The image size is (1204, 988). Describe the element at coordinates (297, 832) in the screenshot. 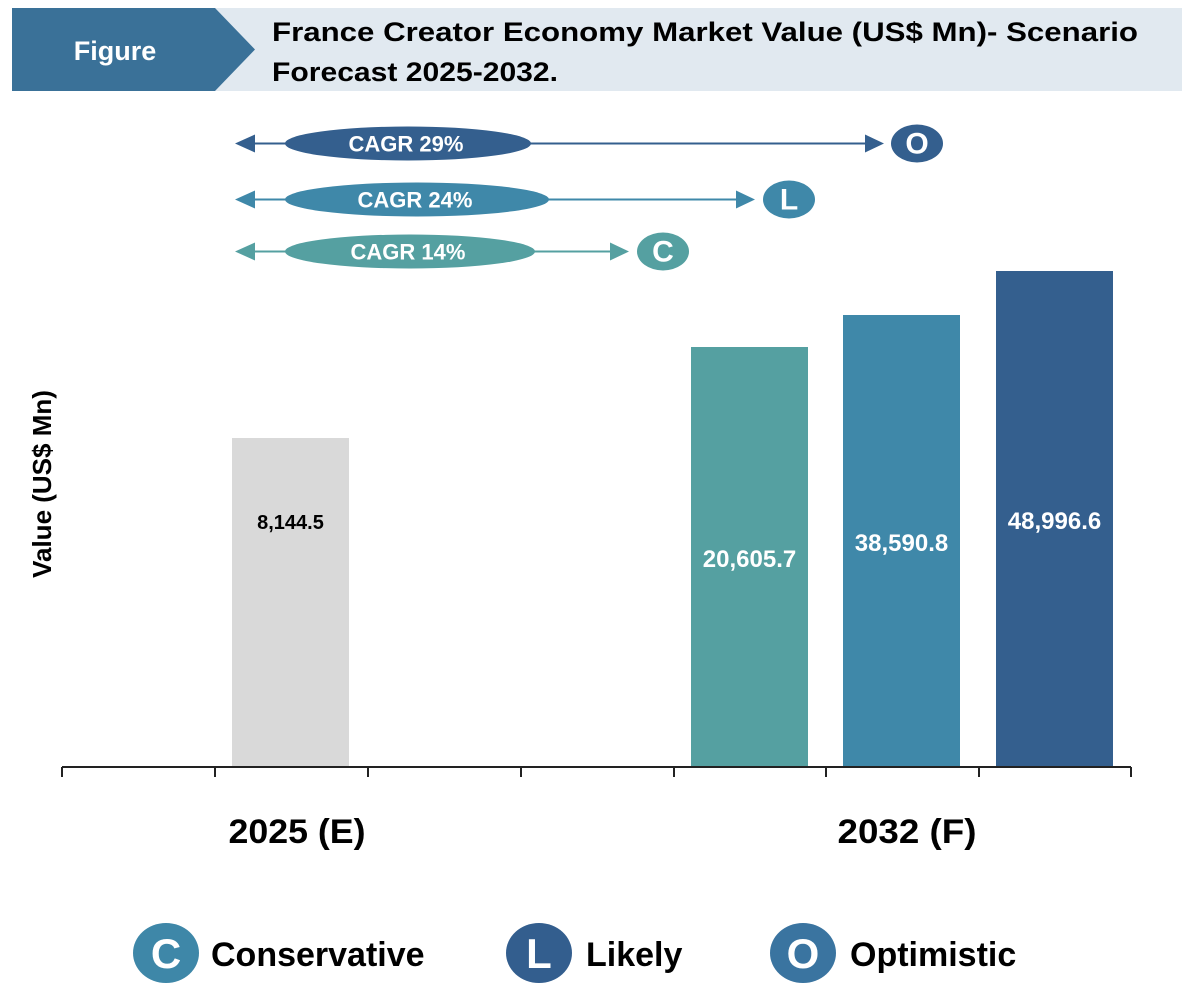

I see `x-tick-label-2025: 2025 (E)` at that location.